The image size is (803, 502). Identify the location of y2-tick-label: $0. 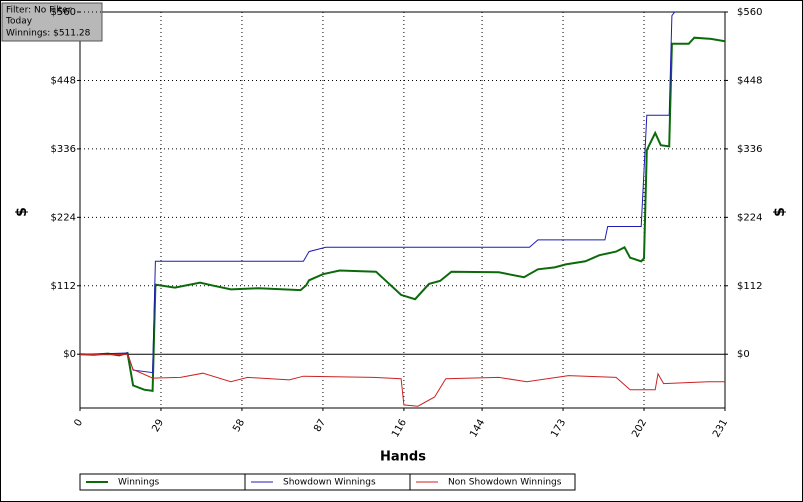
(743, 354).